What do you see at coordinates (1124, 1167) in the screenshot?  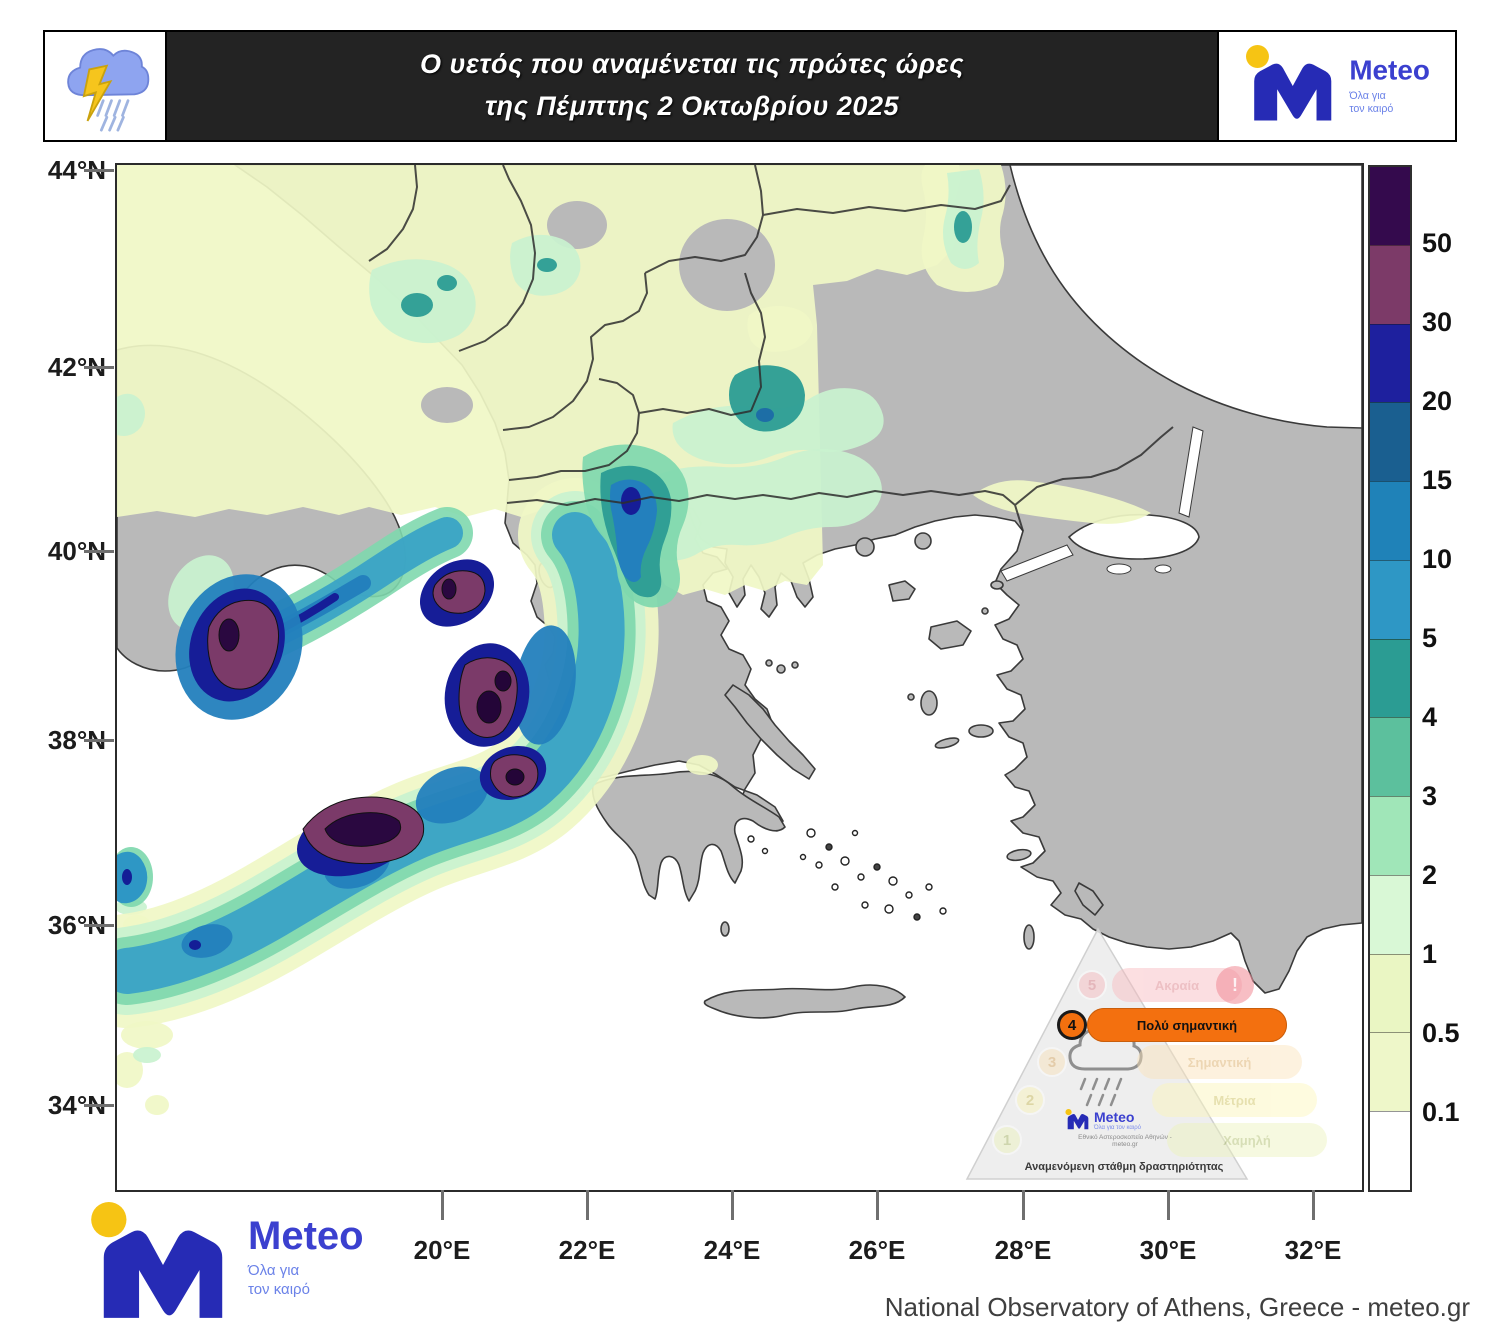 I see `pyramid-caption: Αναμενόμενη στάθμη δραστηριότητας` at bounding box center [1124, 1167].